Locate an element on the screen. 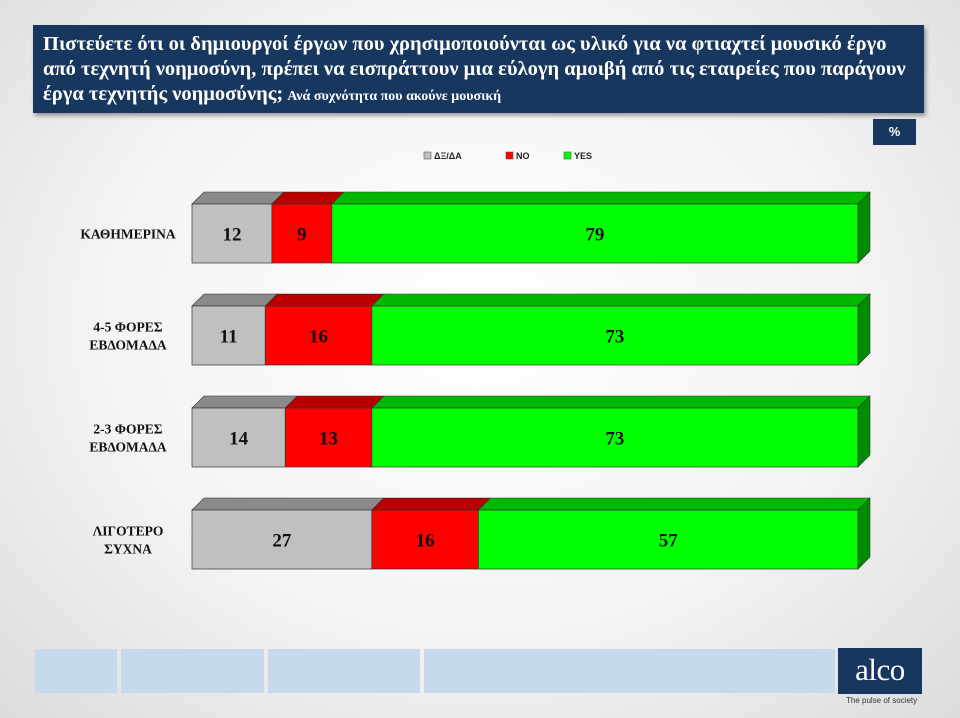 The width and height of the screenshot is (960, 718). data-label-2-1: 13 is located at coordinates (328, 439).